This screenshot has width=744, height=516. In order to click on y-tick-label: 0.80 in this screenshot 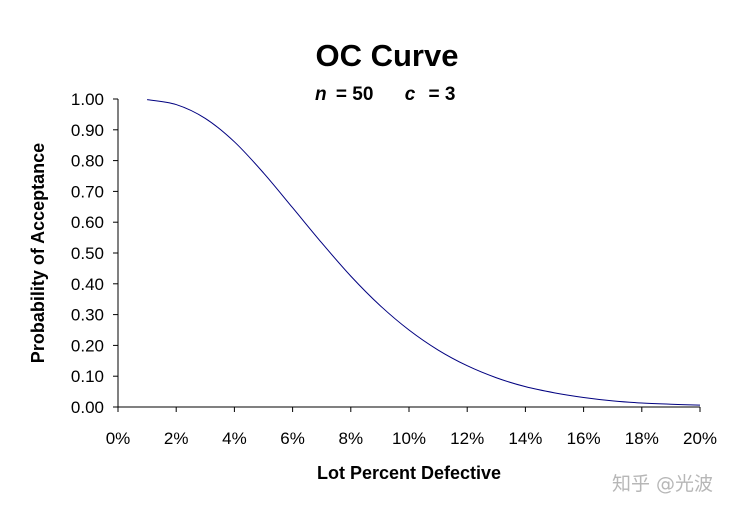, I will do `click(87, 161)`.